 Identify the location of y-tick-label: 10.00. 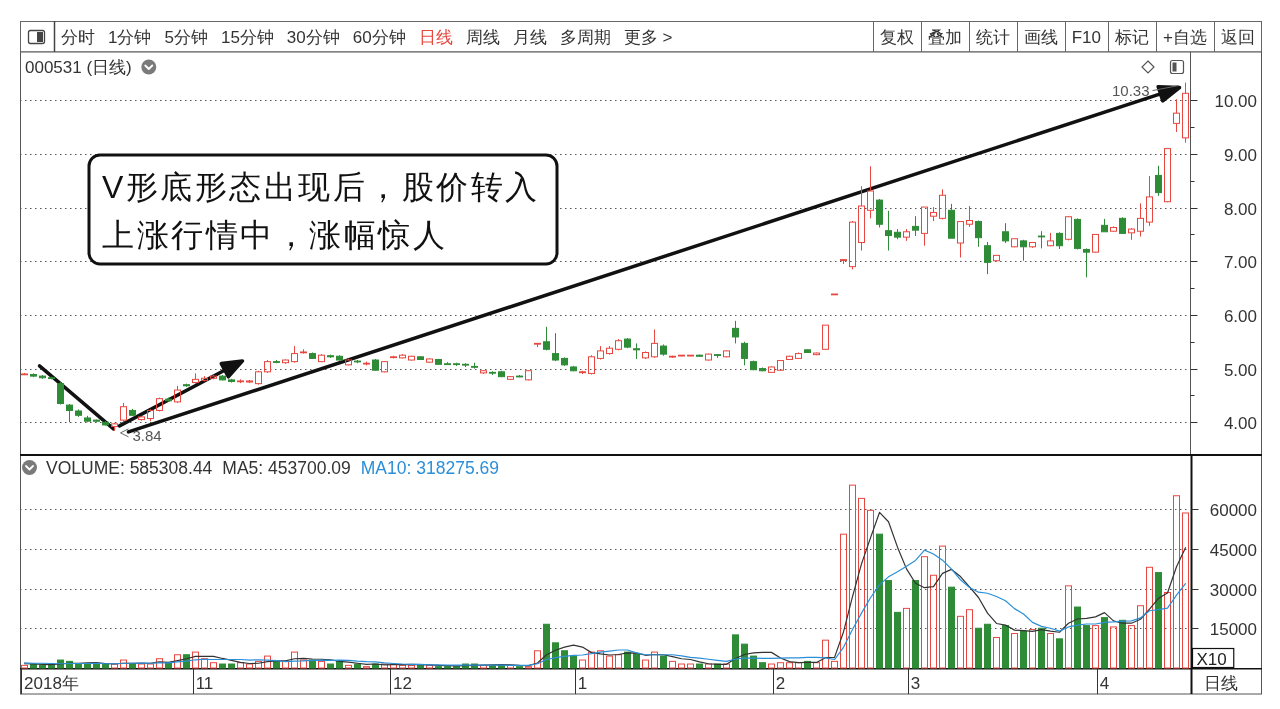
(1235, 101).